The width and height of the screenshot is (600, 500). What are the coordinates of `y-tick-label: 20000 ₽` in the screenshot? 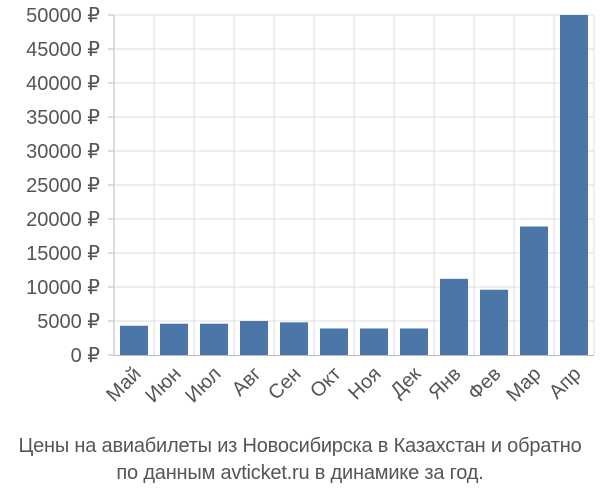 It's located at (63, 220).